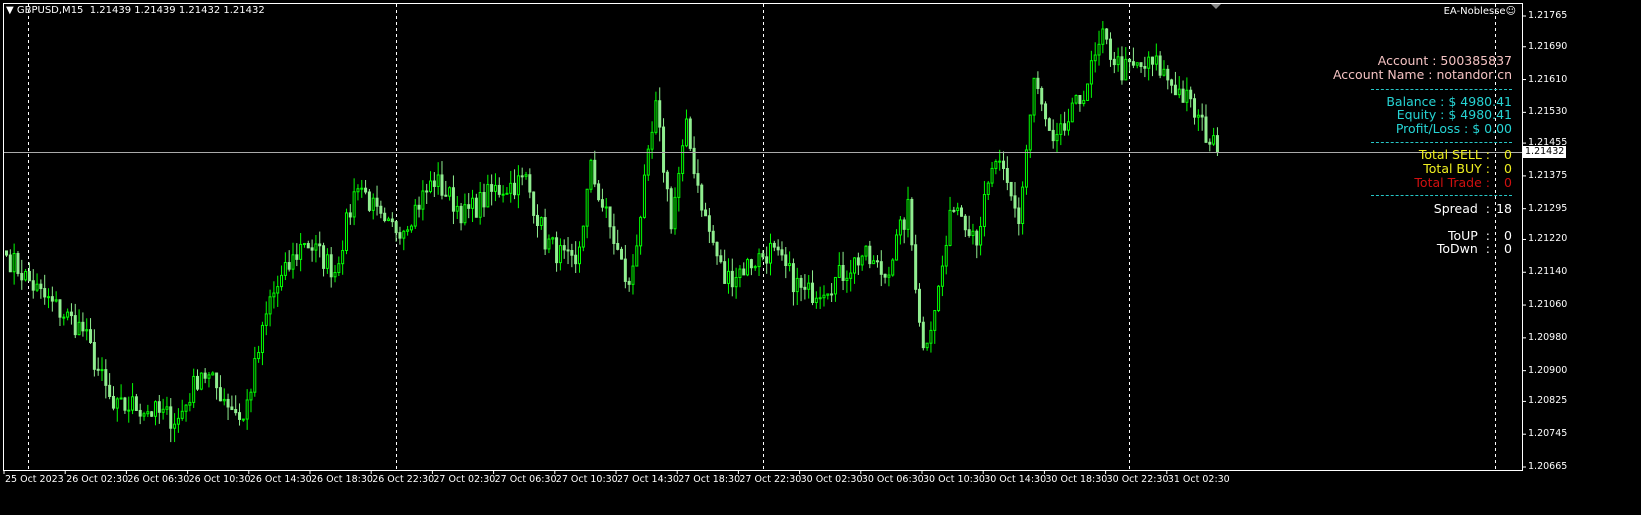  What do you see at coordinates (1548, 175) in the screenshot?
I see `price-tick-label: 1.21375` at bounding box center [1548, 175].